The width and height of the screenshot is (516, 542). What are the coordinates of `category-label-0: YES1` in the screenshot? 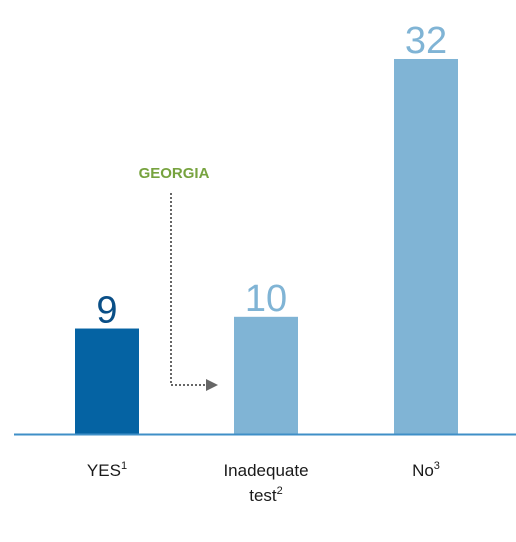 It's located at (107, 470).